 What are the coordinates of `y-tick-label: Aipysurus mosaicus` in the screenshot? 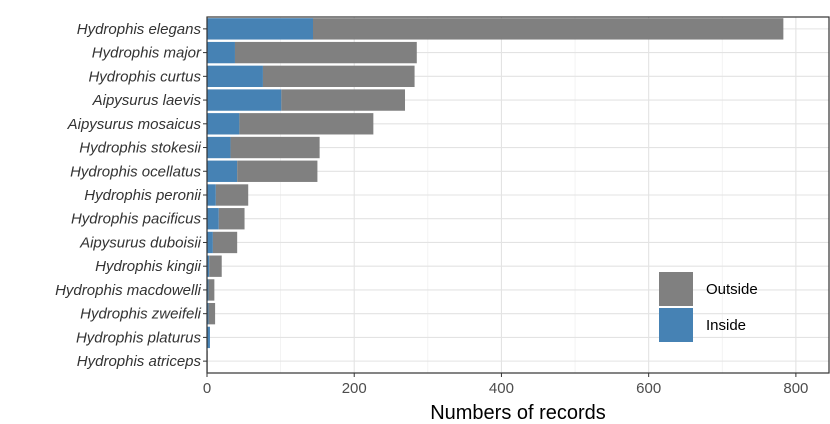 It's located at (134, 124).